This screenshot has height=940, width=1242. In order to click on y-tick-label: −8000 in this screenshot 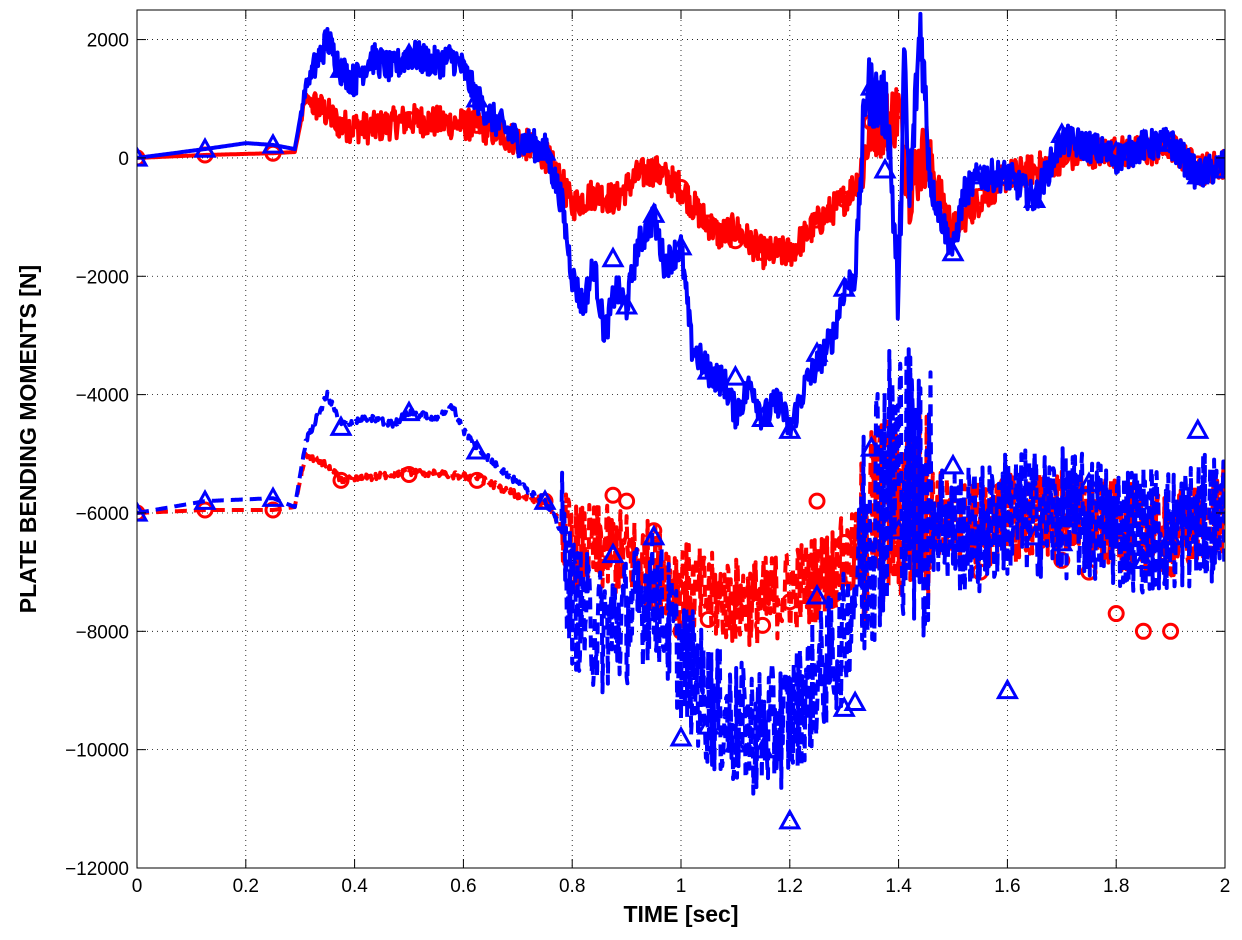, I will do `click(102, 632)`.